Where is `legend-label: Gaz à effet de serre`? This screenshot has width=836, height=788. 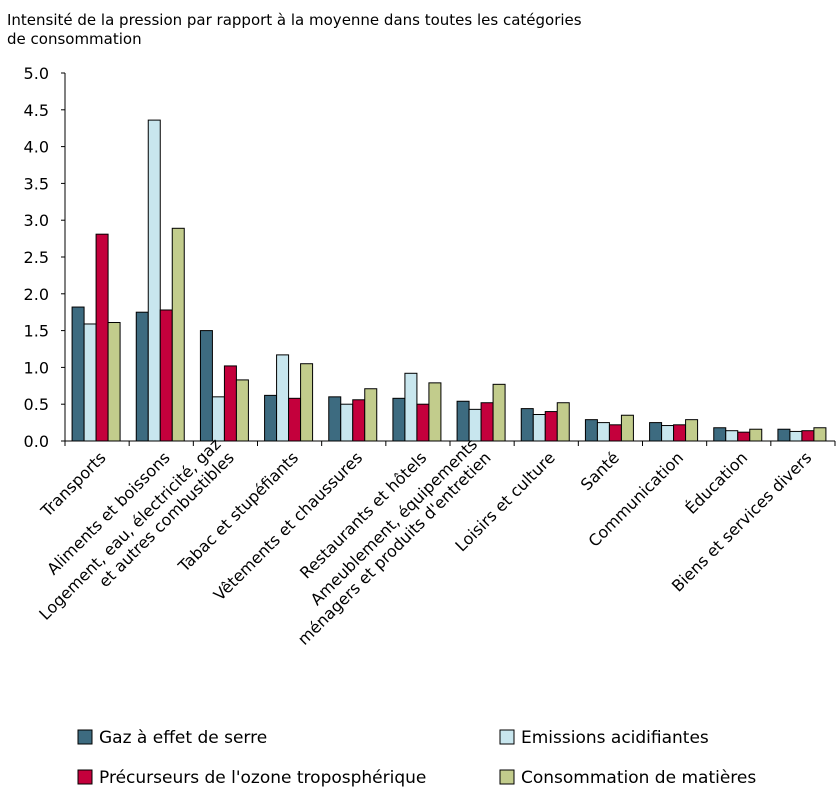 legend-label: Gaz à effet de serre is located at coordinates (183, 738).